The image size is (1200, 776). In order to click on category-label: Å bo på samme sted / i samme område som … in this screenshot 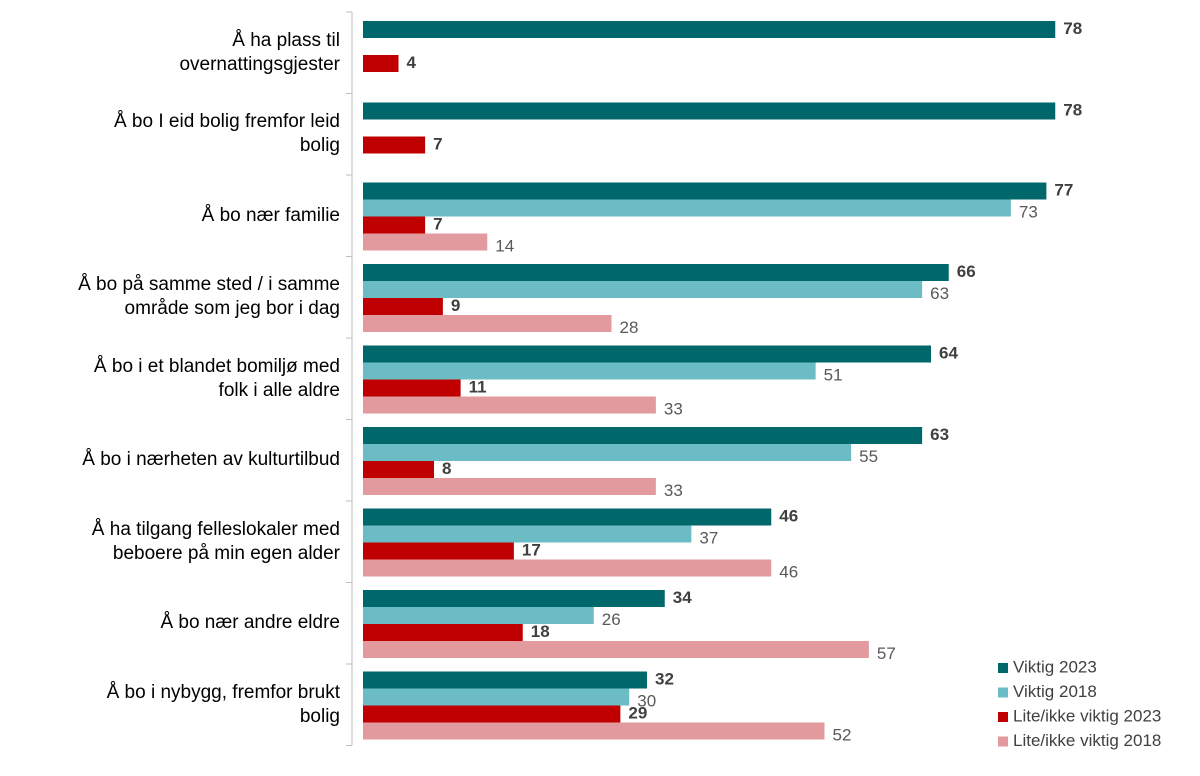, I will do `click(209, 297)`.